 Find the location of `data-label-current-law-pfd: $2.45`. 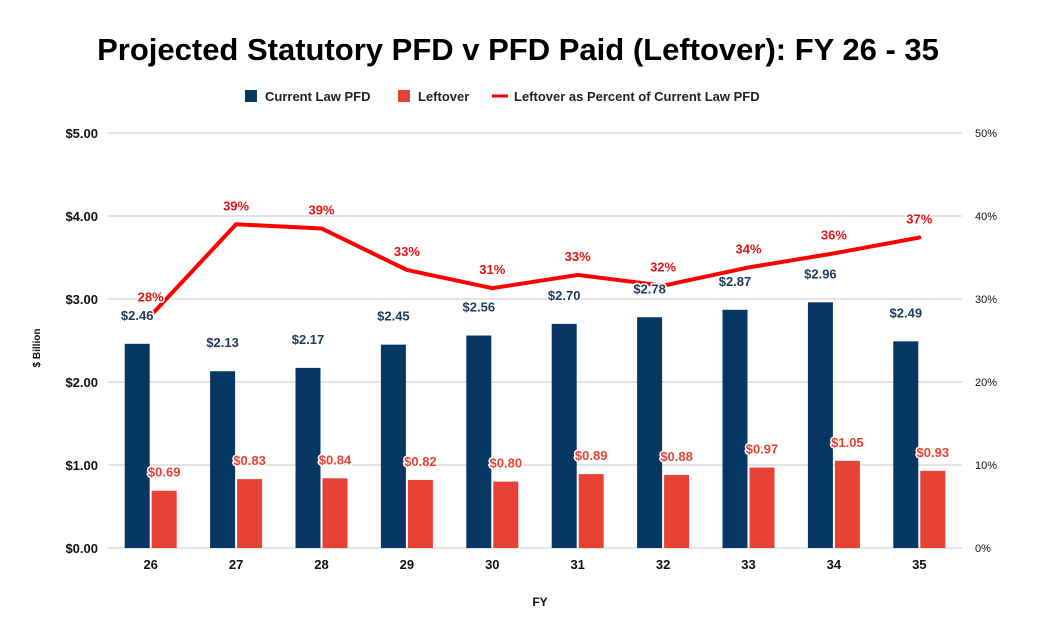

data-label-current-law-pfd: $2.45 is located at coordinates (393, 316).